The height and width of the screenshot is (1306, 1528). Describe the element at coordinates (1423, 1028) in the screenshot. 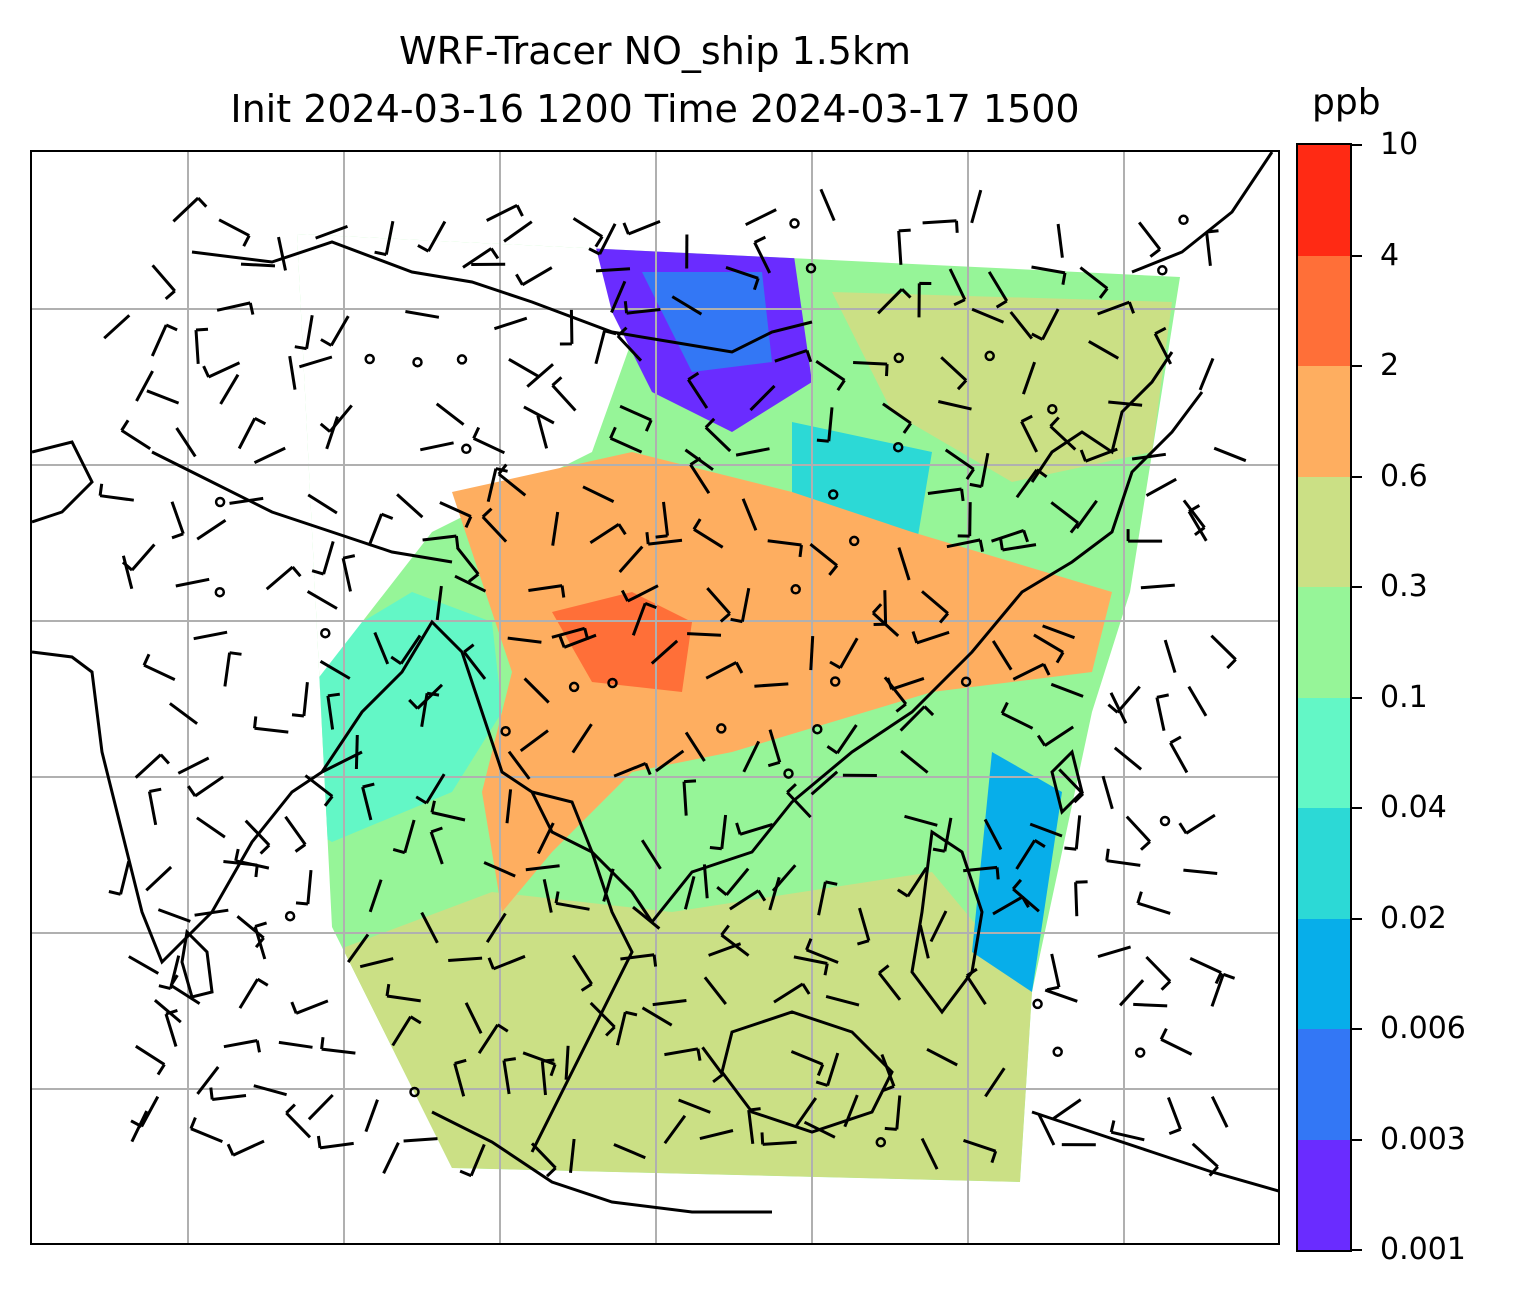

I see `colorbar-tick-label: 0.006` at that location.